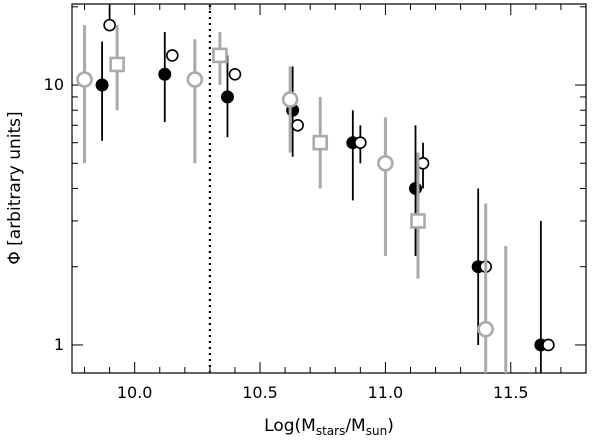 The height and width of the screenshot is (442, 600). What do you see at coordinates (331, 431) in the screenshot?
I see `x-axis-title-sub-stars: stars` at bounding box center [331, 431].